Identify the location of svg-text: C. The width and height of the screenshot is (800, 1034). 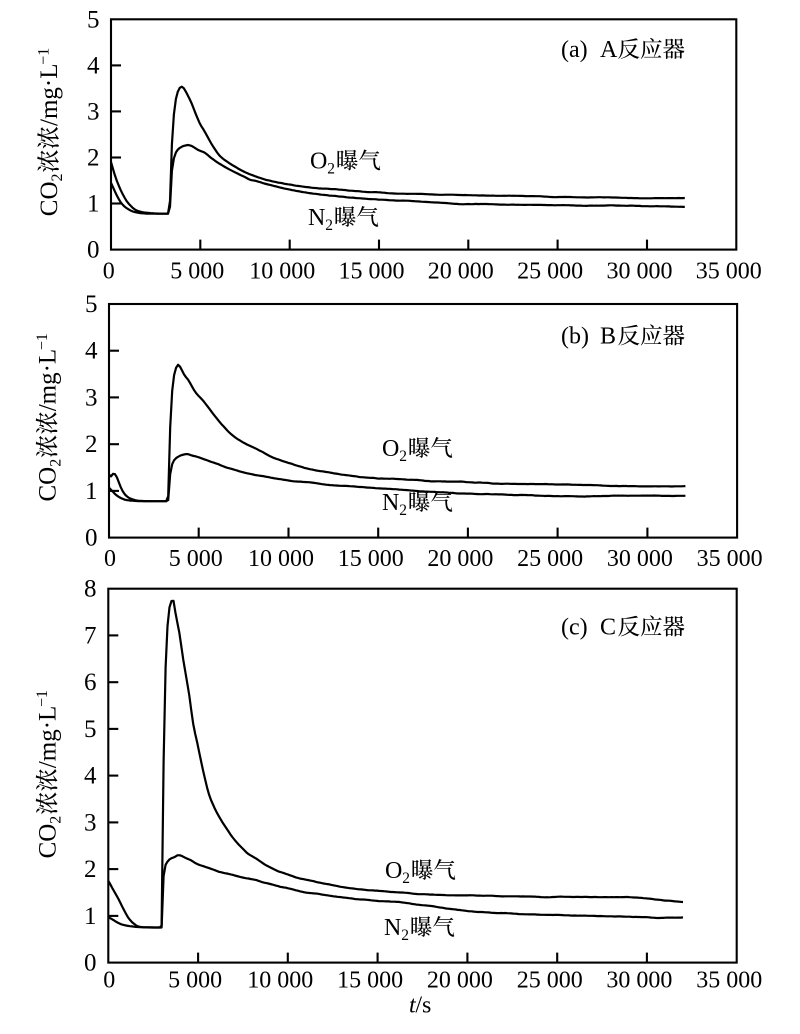
(608, 628).